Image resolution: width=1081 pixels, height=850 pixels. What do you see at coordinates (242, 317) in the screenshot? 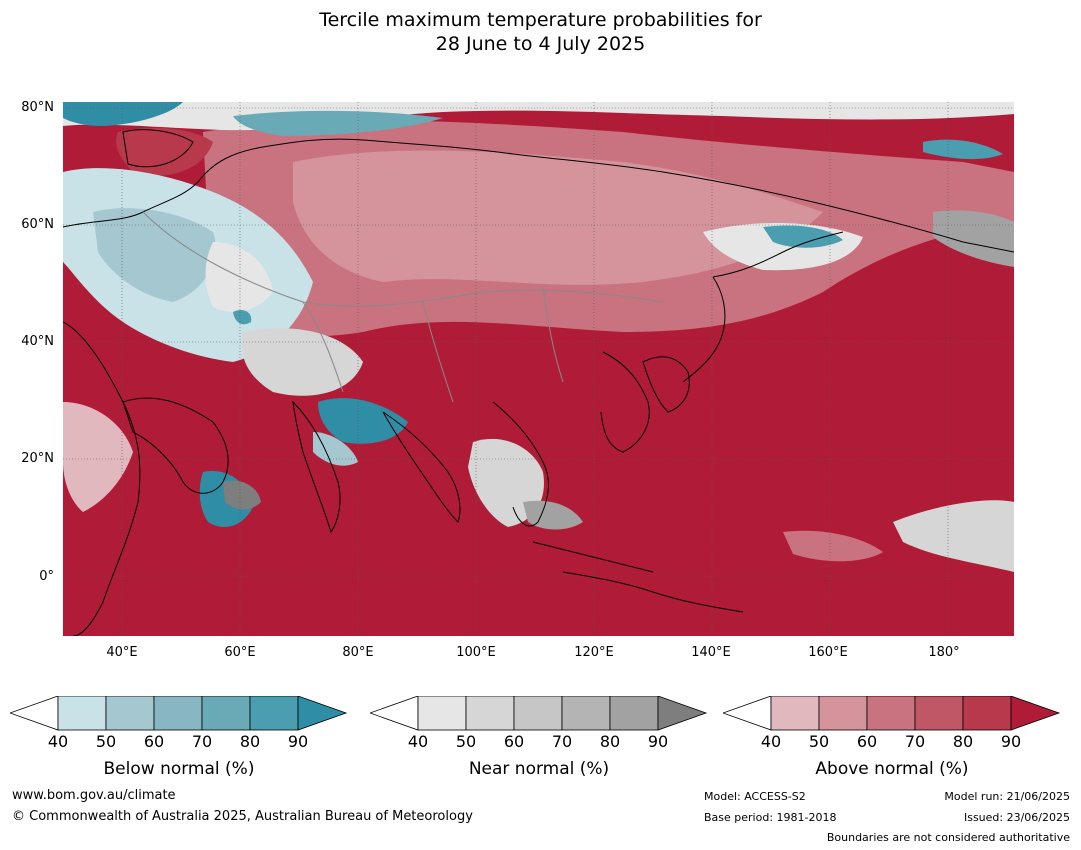
I see `aral-below-normal-patch` at bounding box center [242, 317].